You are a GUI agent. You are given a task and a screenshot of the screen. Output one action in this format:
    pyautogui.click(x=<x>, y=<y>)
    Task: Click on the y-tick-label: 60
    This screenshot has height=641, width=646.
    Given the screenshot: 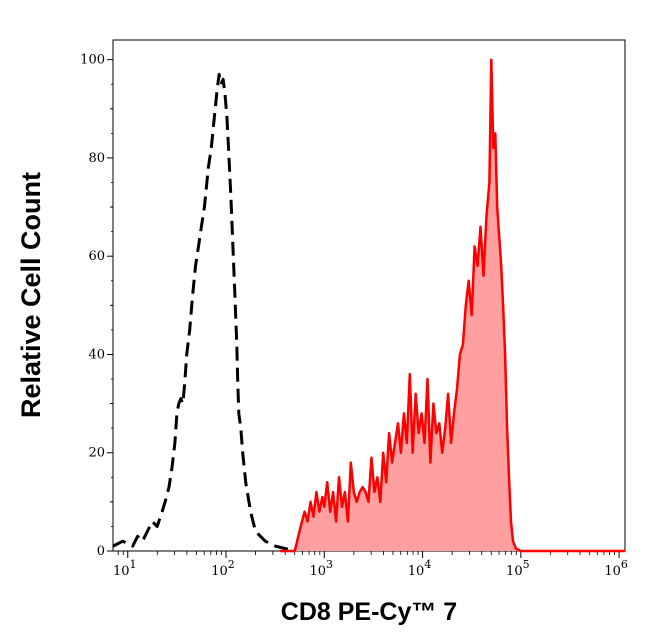 What is the action you would take?
    pyautogui.click(x=96, y=256)
    